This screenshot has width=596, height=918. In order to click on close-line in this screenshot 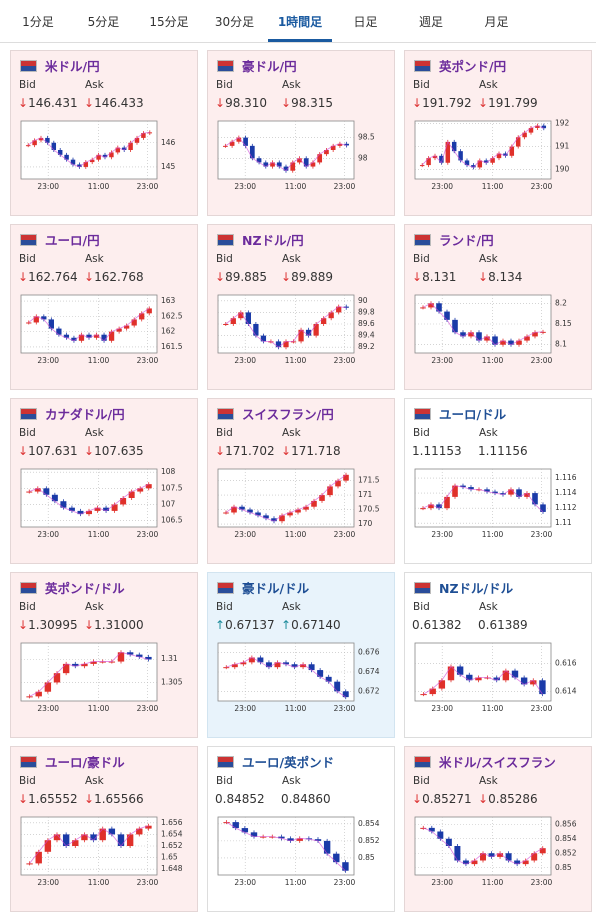, I will do `click(286, 154)`.